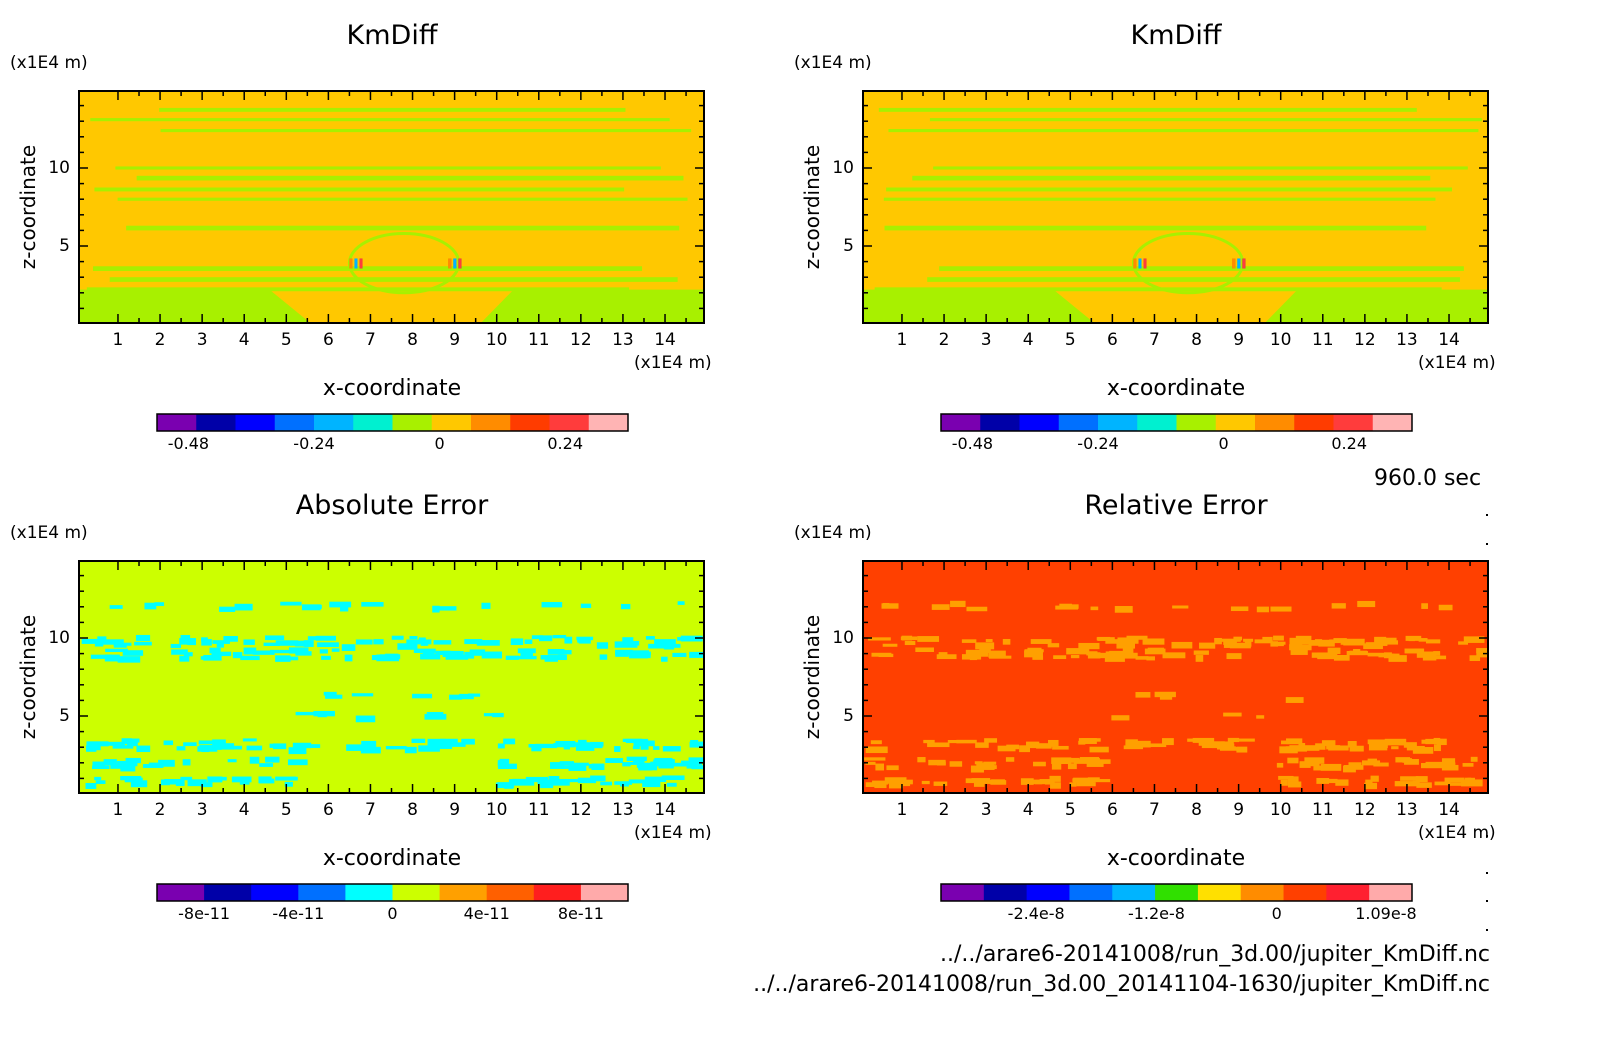 The width and height of the screenshot is (1604, 1054). What do you see at coordinates (986, 810) in the screenshot?
I see `panel-3-x-tick: 3` at bounding box center [986, 810].